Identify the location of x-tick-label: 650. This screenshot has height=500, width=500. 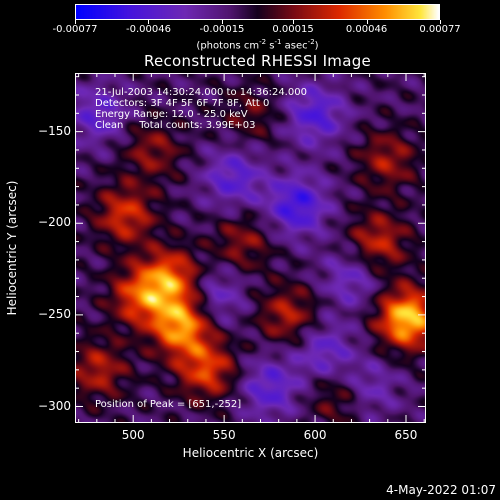
(406, 435).